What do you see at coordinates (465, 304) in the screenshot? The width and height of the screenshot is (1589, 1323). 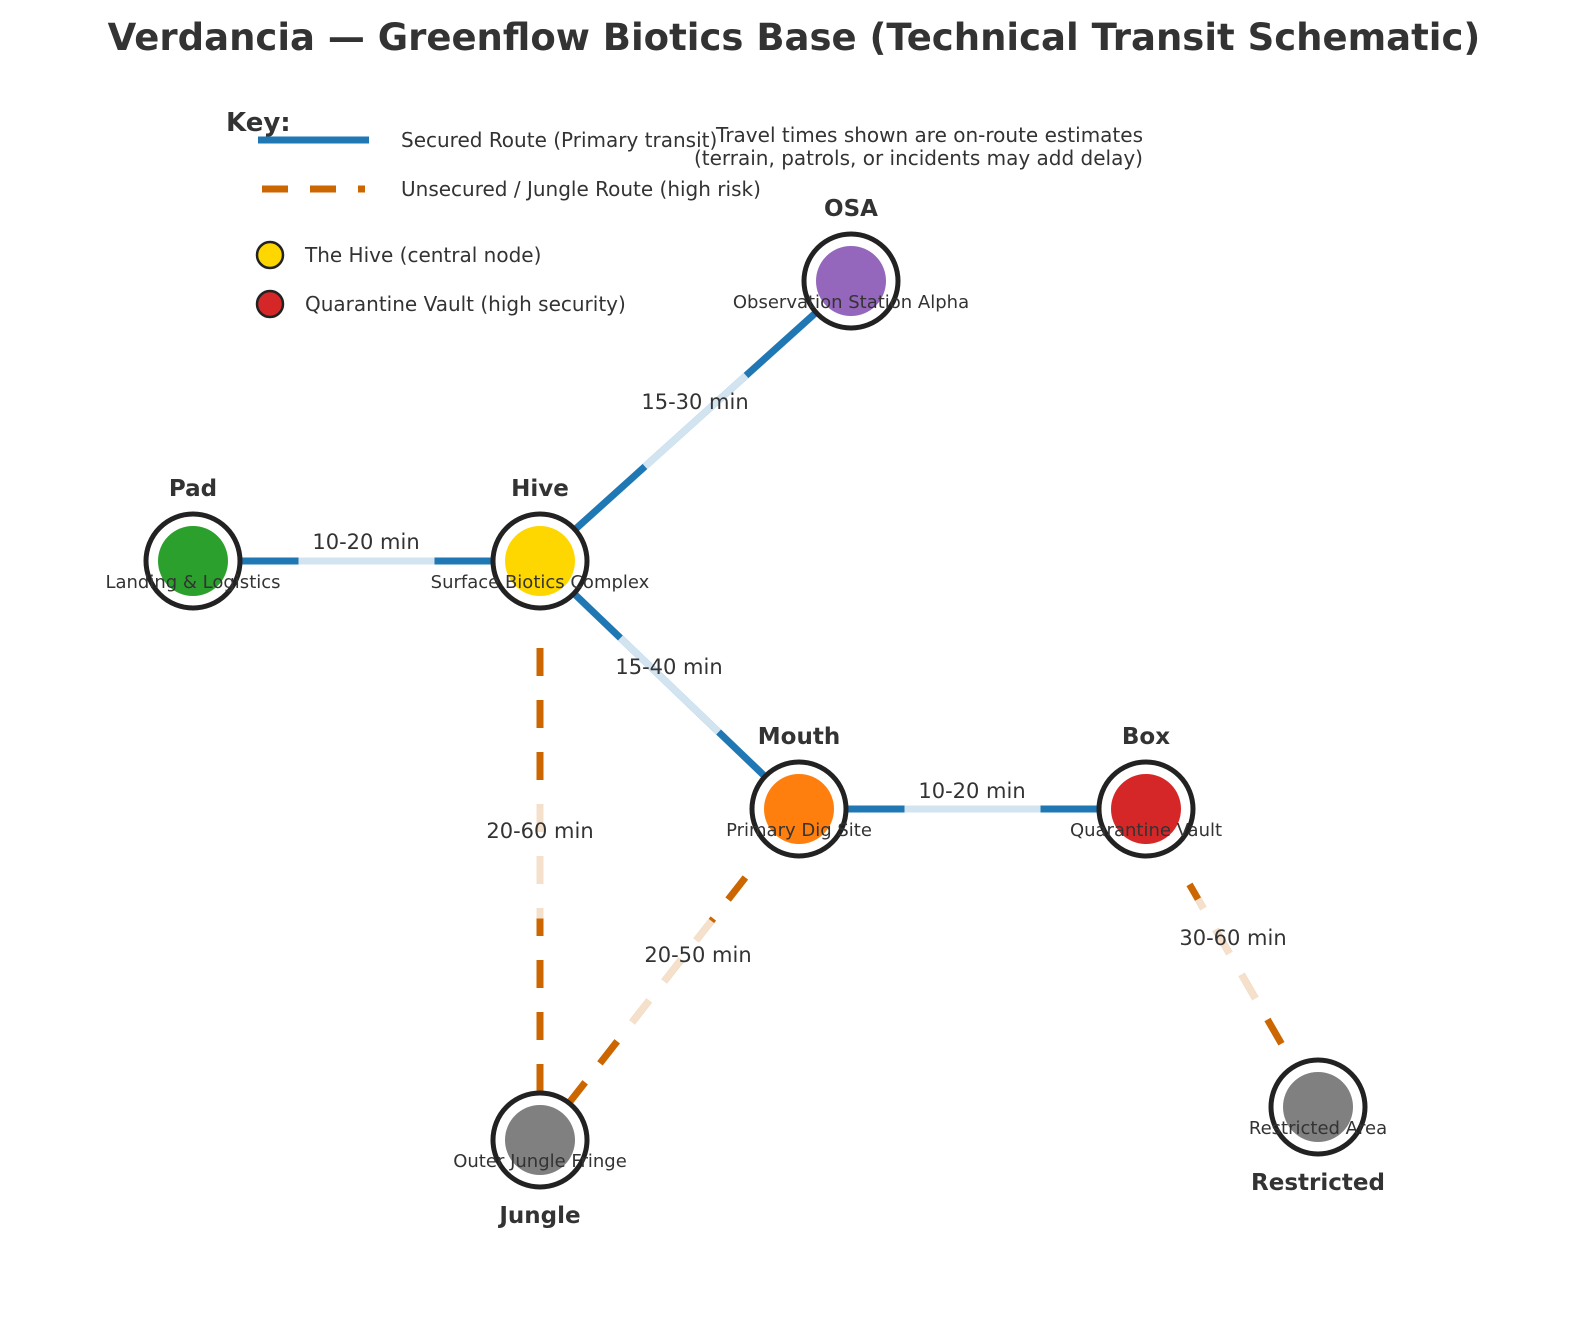 I see `legend-vault-label: Quarantine Vault (high security)` at bounding box center [465, 304].